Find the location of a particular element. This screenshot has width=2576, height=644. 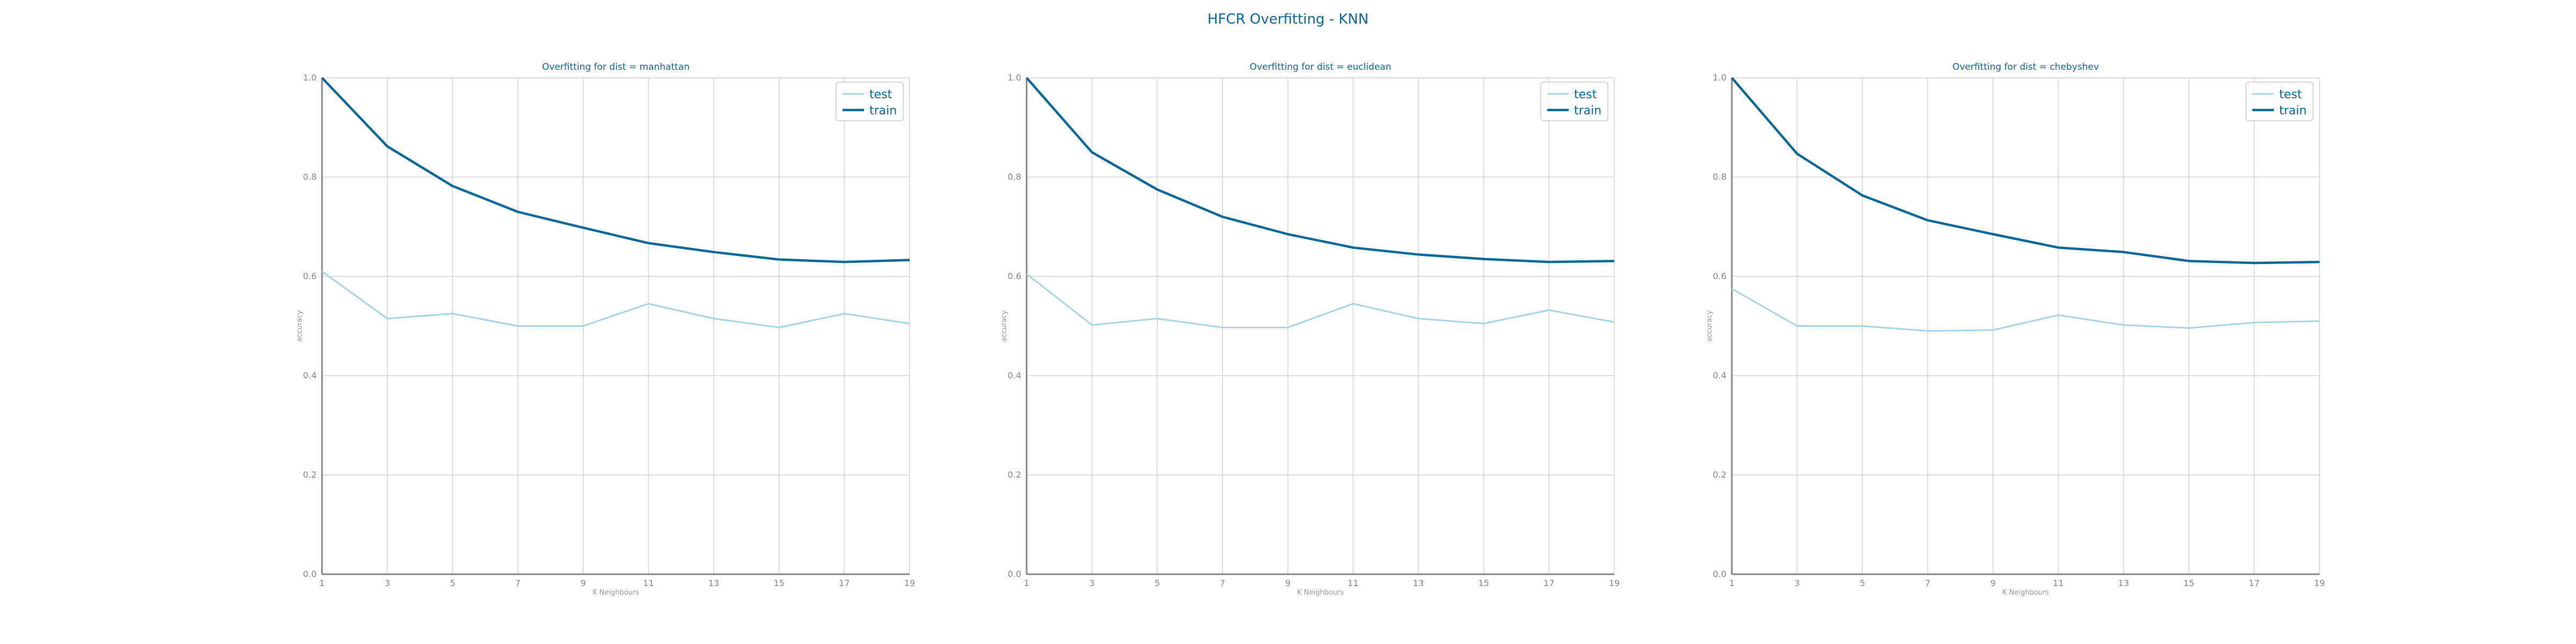

figure-title: HFCR Overfitting - KNN is located at coordinates (1288, 19).